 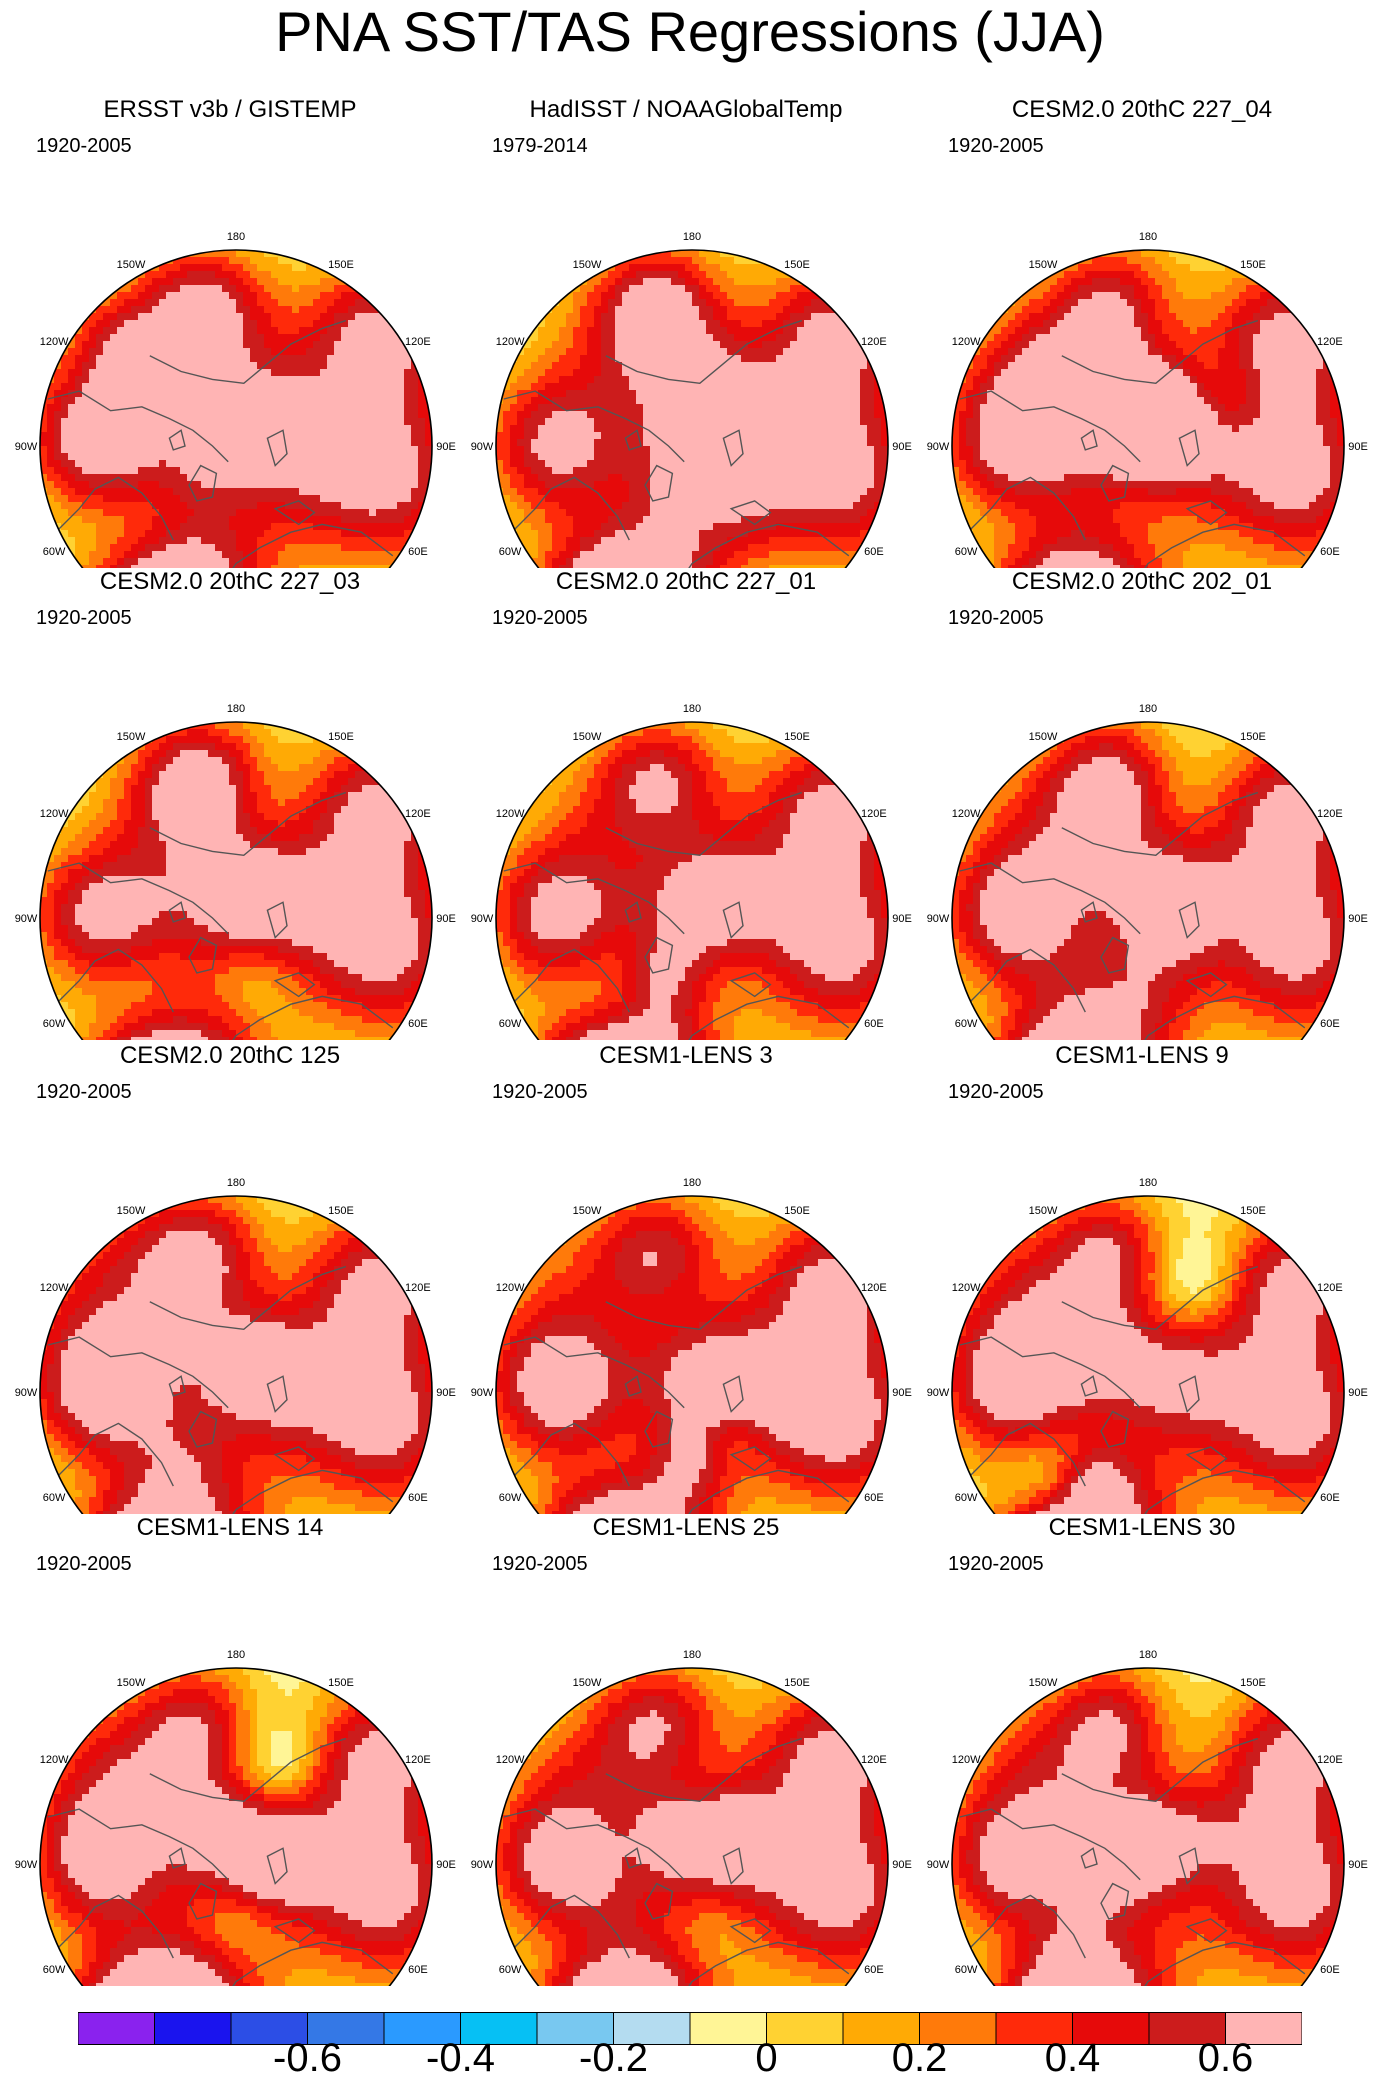 What do you see at coordinates (540, 146) in the screenshot?
I see `panel-period: 1979-2014` at bounding box center [540, 146].